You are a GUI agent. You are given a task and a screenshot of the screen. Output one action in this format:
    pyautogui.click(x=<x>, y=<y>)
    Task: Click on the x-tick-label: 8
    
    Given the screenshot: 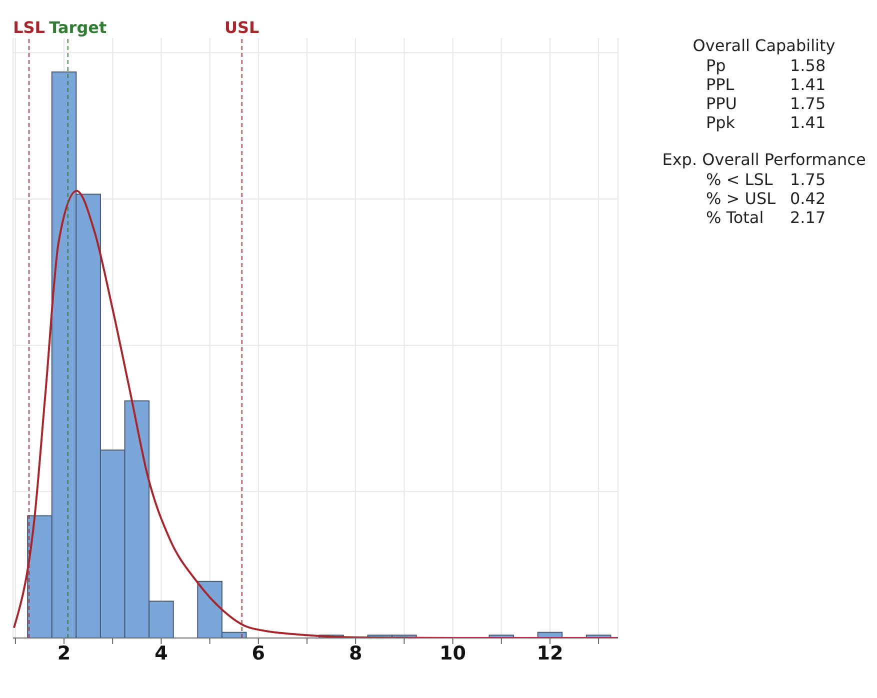 What is the action you would take?
    pyautogui.click(x=355, y=653)
    